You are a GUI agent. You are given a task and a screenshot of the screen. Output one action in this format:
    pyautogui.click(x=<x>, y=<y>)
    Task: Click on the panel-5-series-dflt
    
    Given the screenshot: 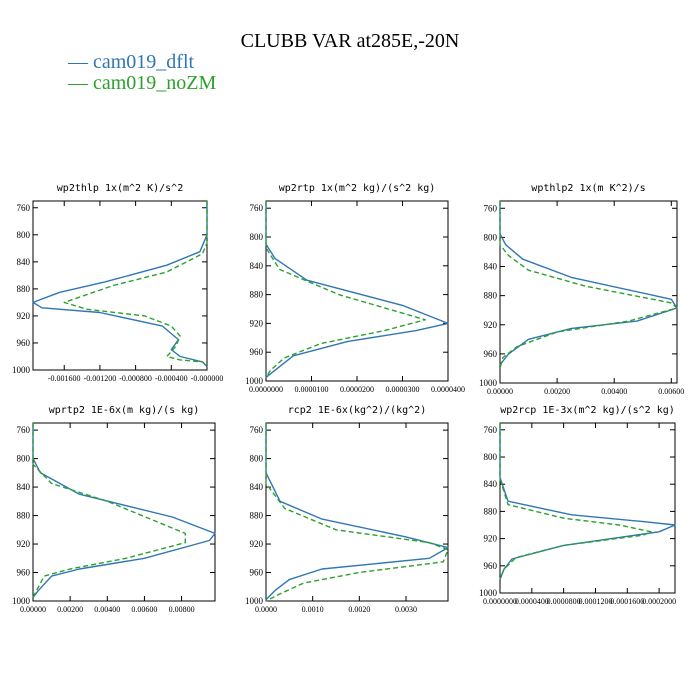 What is the action you would take?
    pyautogui.click(x=357, y=512)
    